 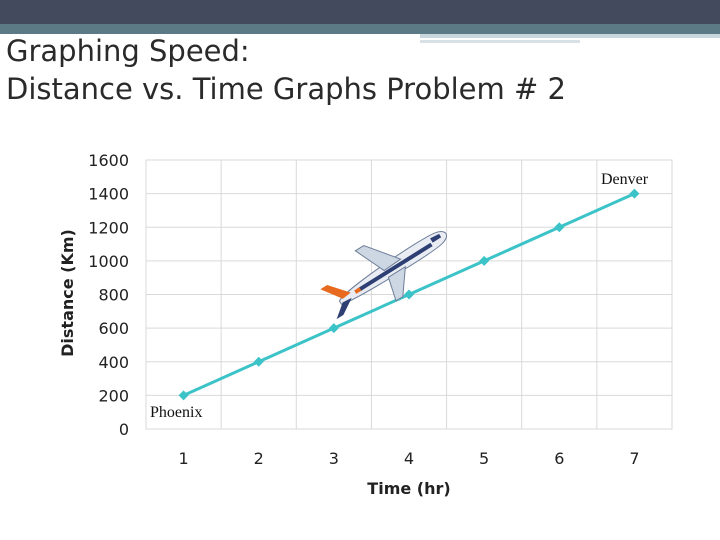 What do you see at coordinates (108, 194) in the screenshot?
I see `y-tick-label: 1400` at bounding box center [108, 194].